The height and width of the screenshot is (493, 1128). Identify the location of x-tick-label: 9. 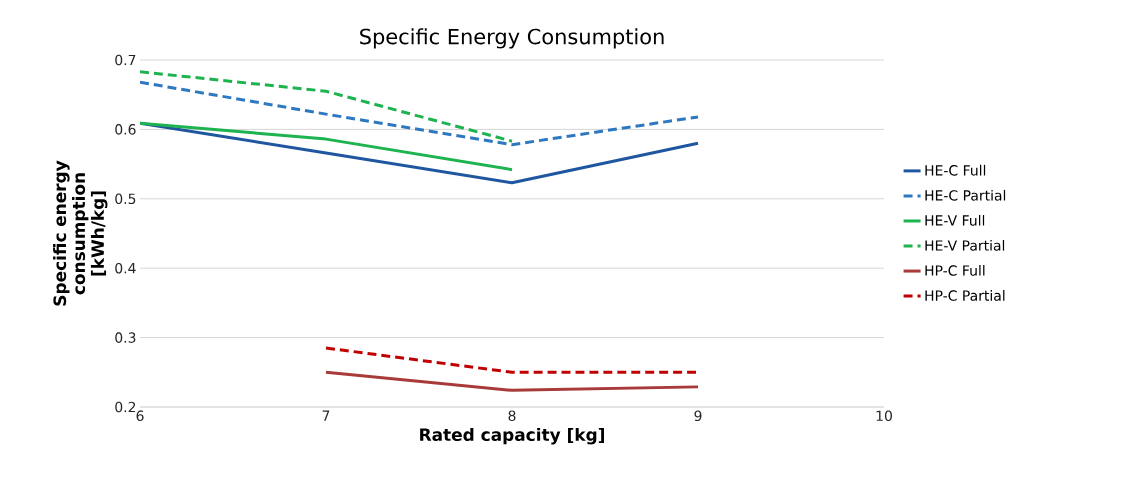
(698, 416).